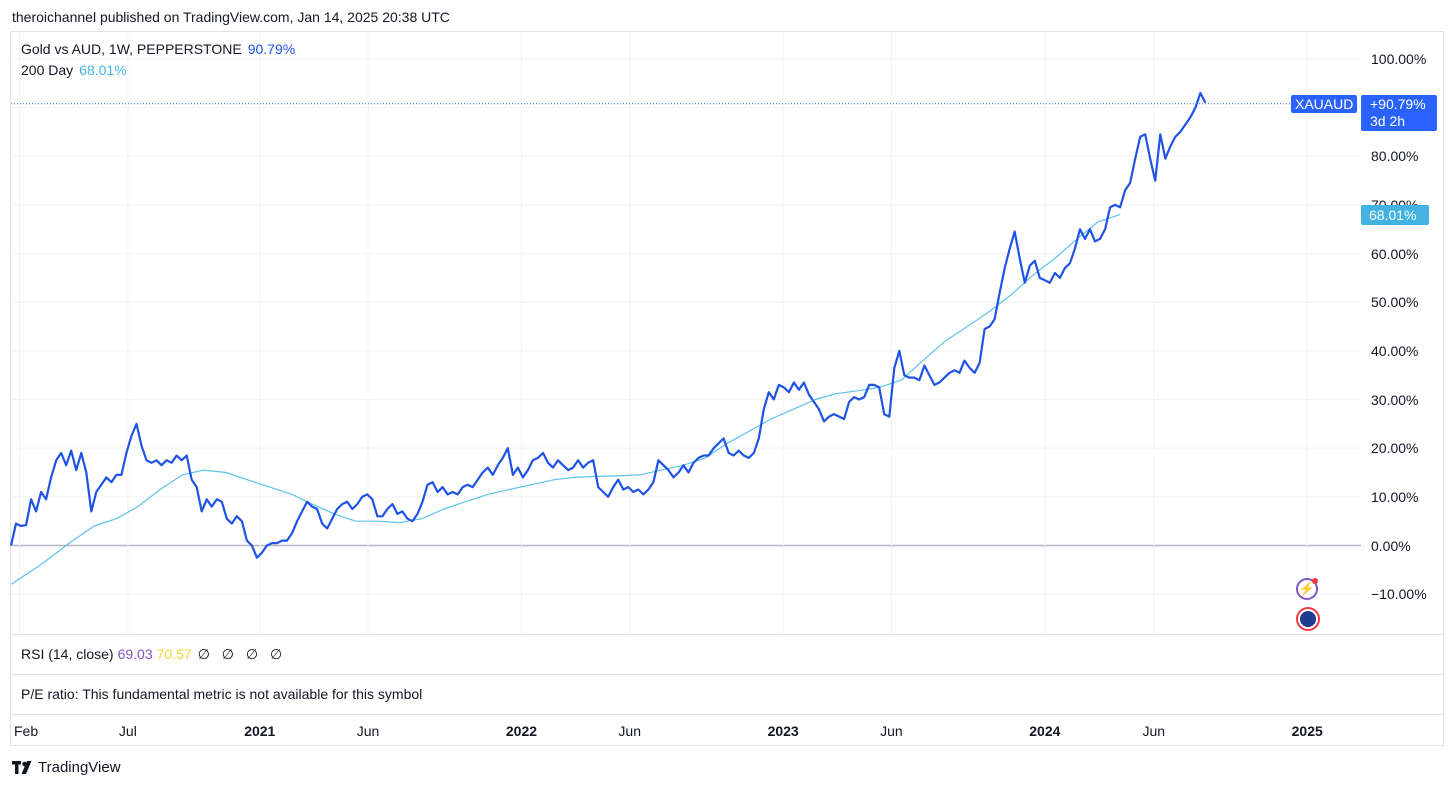 Image resolution: width=1456 pixels, height=788 pixels. I want to click on symbol-tag: XAUAUD, so click(1324, 104).